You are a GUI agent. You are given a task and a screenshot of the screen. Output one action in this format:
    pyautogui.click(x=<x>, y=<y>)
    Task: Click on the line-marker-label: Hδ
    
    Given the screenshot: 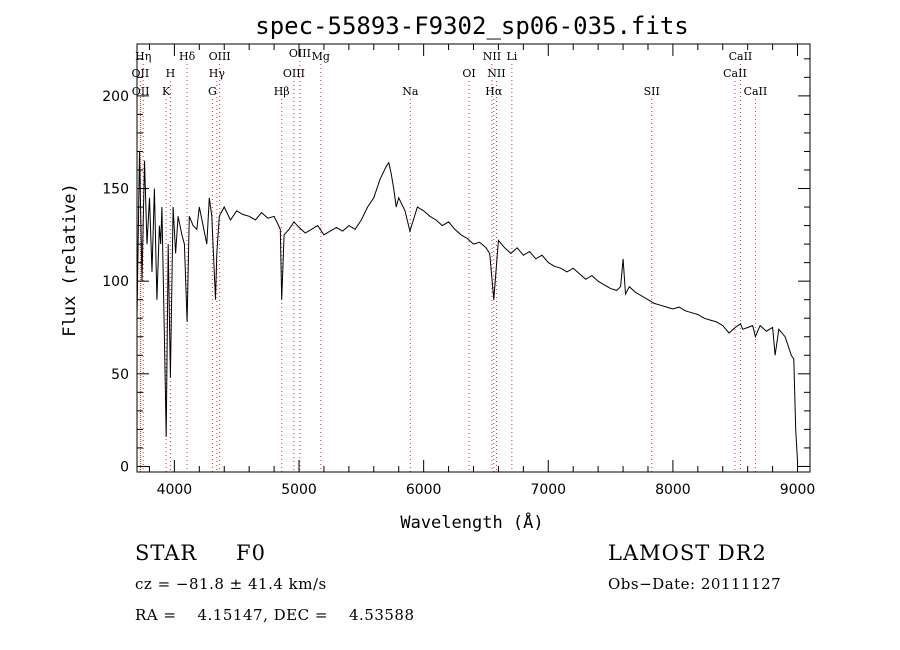 What is the action you would take?
    pyautogui.click(x=187, y=56)
    